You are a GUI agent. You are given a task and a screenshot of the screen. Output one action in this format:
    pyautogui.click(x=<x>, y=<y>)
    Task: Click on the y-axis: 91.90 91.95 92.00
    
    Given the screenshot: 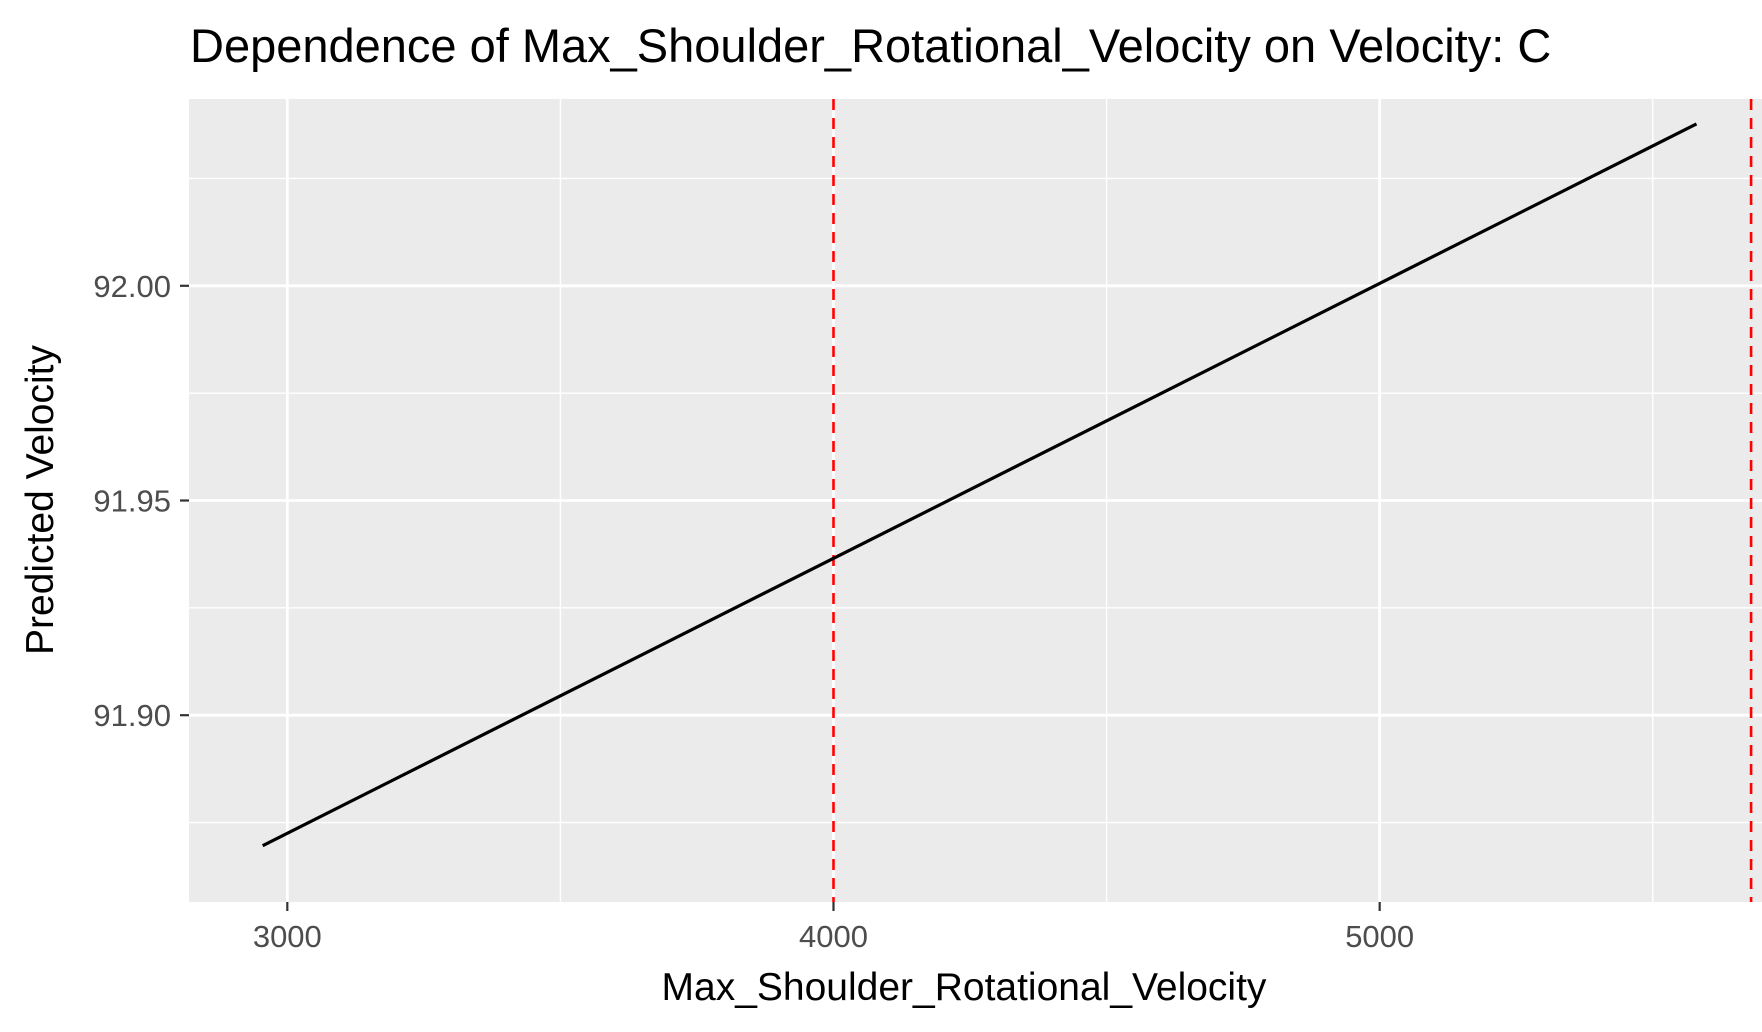 What is the action you would take?
    pyautogui.click(x=141, y=501)
    